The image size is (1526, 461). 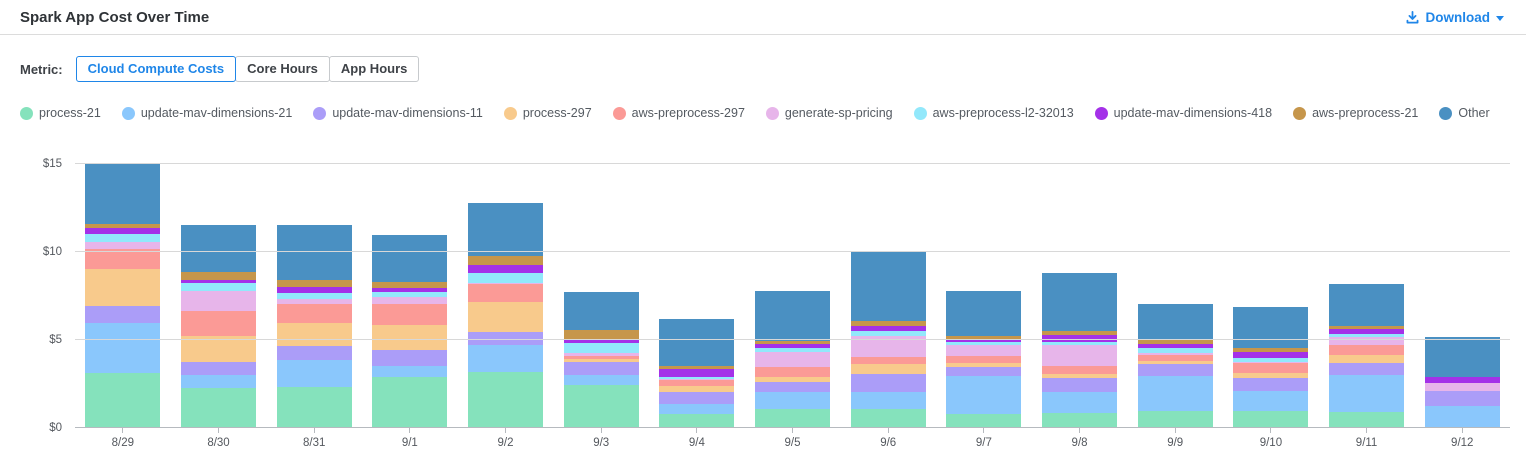 What do you see at coordinates (206, 113) in the screenshot?
I see `legend-item-update-mav-dimensions-21: update-mav-dimensions-21` at bounding box center [206, 113].